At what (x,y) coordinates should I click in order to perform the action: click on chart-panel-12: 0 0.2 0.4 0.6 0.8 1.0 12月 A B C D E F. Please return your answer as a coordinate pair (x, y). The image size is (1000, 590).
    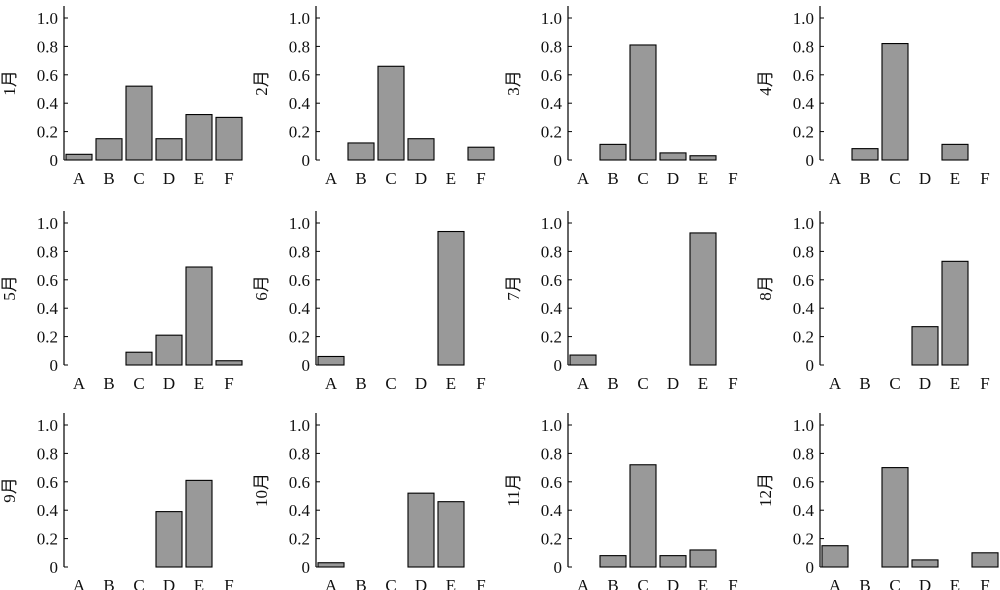
    Looking at the image, I should click on (877, 501).